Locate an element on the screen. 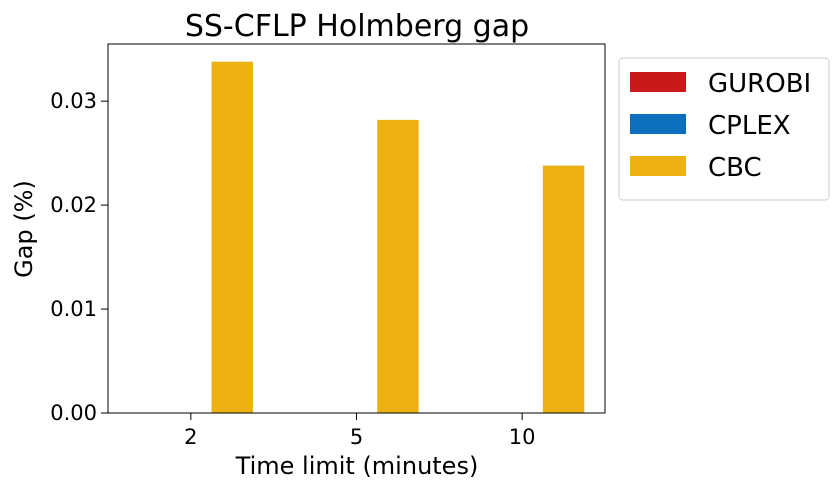 The image size is (838, 491). y-tick-label: 0.00 is located at coordinates (73, 413).